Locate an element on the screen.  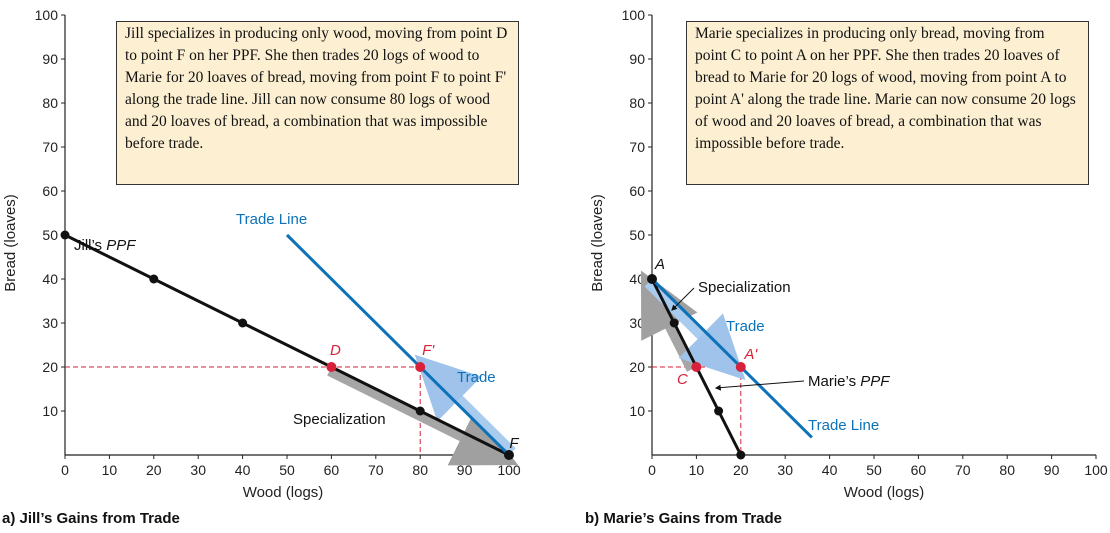
labeled-point-c is located at coordinates (696, 367).